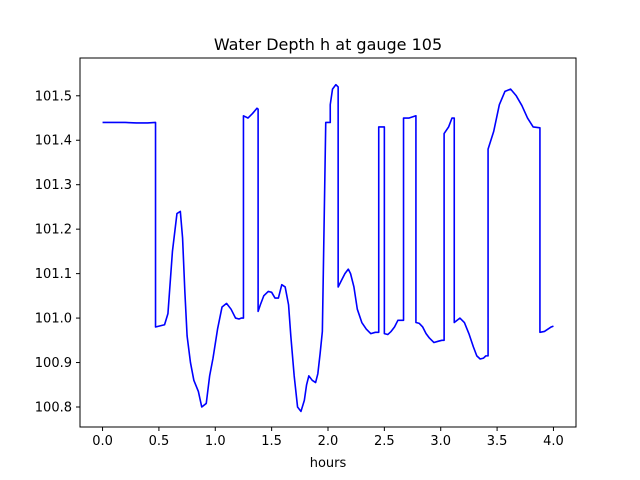 Image resolution: width=640 pixels, height=480 pixels. Describe the element at coordinates (159, 441) in the screenshot. I see `x-tick-label: 0.5` at that location.